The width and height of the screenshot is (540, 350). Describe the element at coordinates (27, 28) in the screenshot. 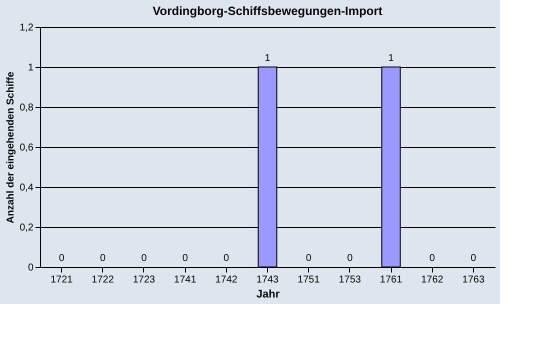

I see `y-tick-label: 1,2` at that location.